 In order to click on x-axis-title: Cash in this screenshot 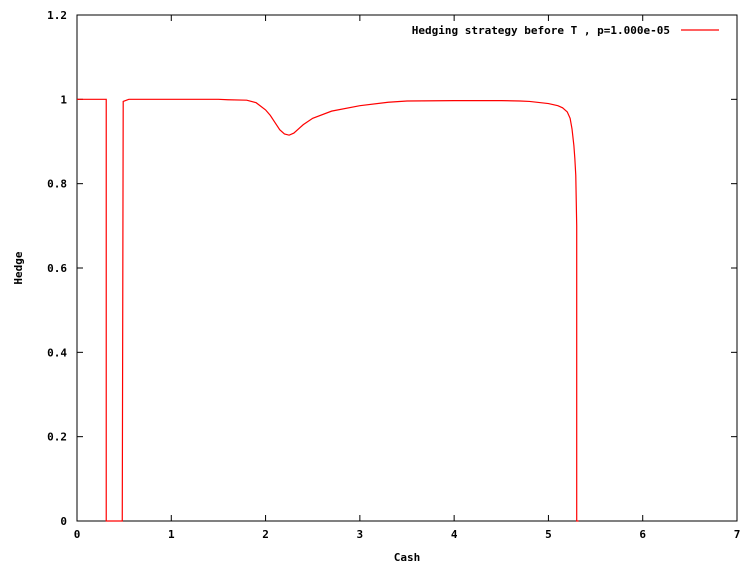, I will do `click(407, 557)`.